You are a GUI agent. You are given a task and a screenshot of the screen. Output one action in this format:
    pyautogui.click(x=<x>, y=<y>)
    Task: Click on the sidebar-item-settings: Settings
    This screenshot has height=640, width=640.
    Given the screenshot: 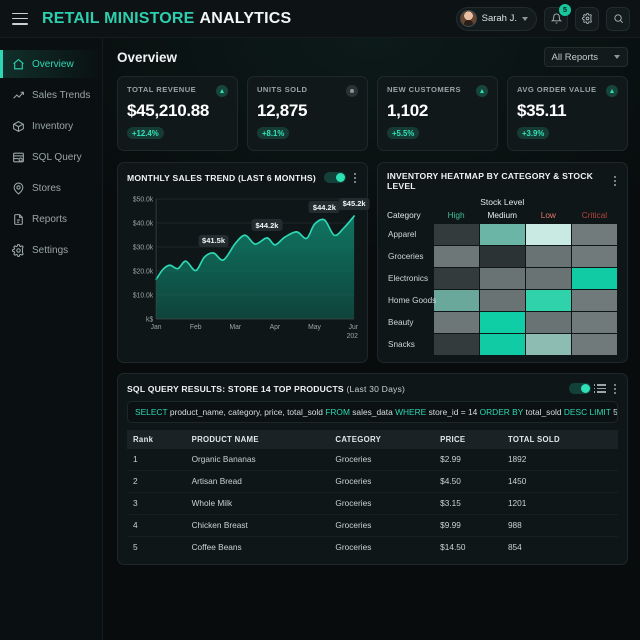 What is the action you would take?
    pyautogui.click(x=51, y=250)
    